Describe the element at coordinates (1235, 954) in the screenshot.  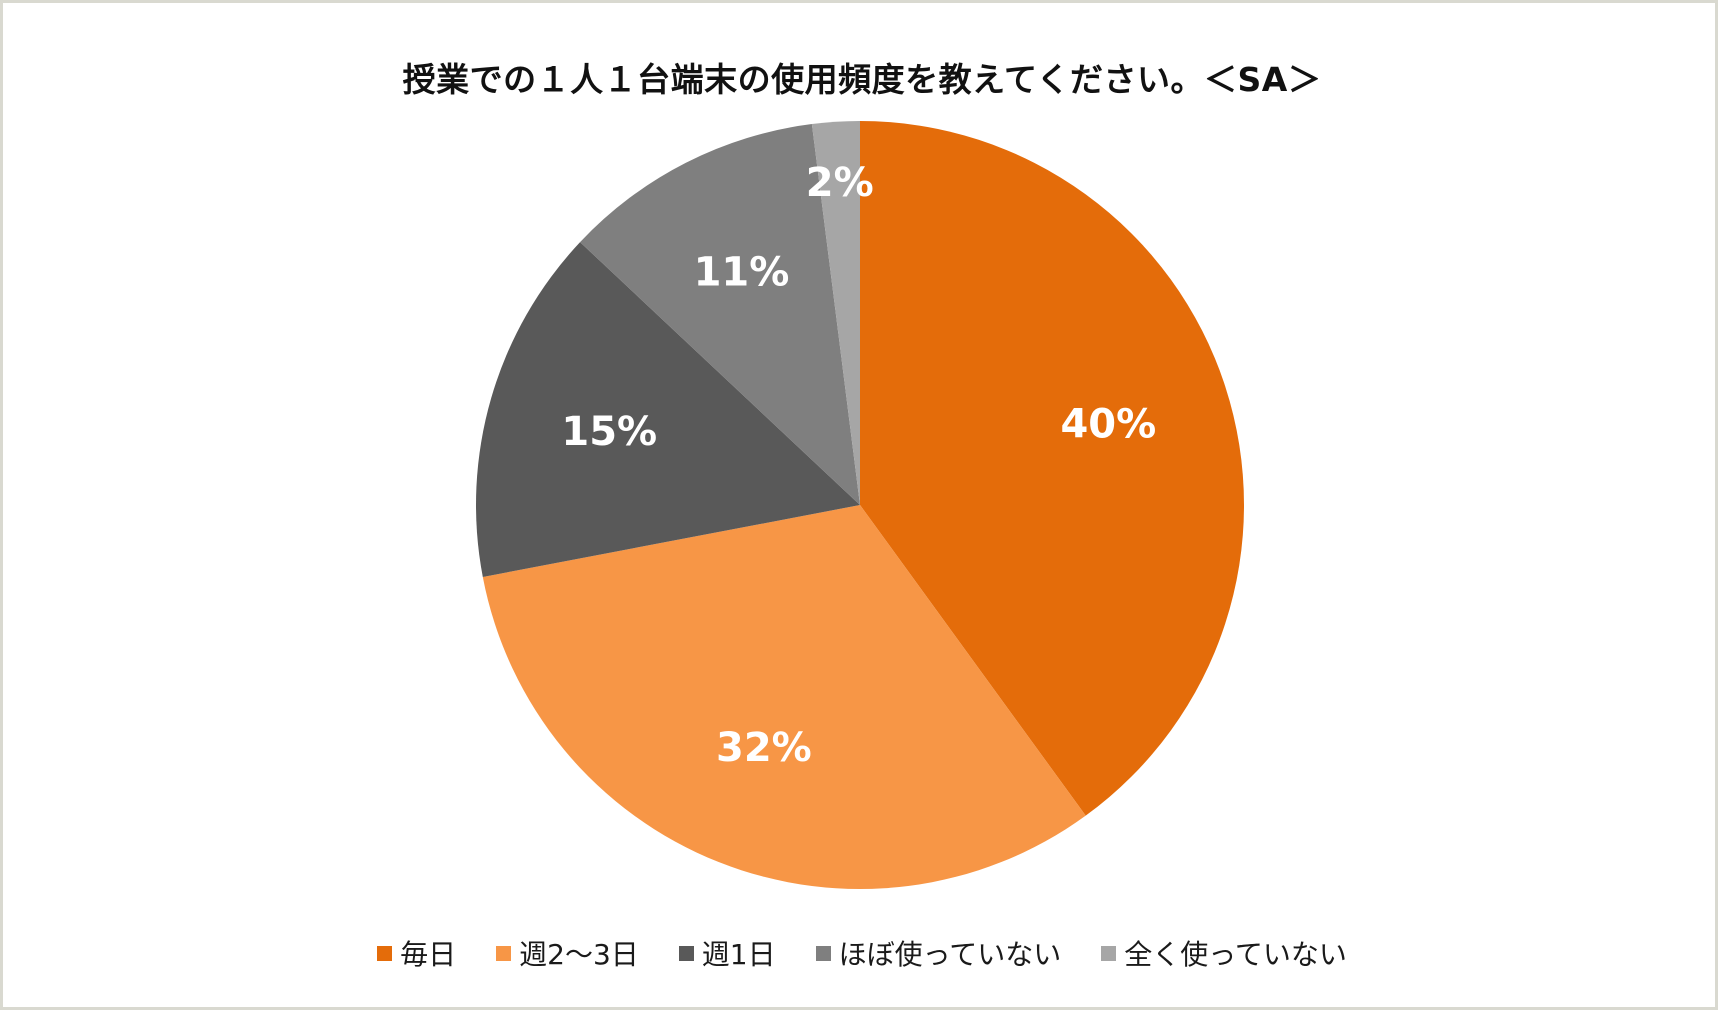
I see `legend-label: 全く使っていない` at that location.